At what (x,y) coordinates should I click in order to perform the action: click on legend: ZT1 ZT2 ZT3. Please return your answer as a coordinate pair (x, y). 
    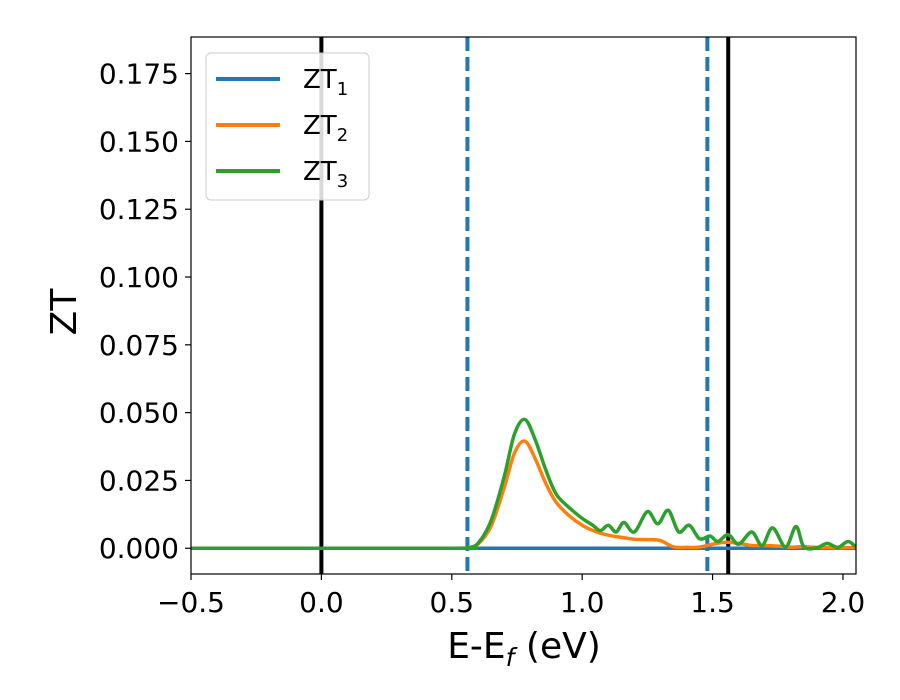
    Looking at the image, I should click on (287, 126).